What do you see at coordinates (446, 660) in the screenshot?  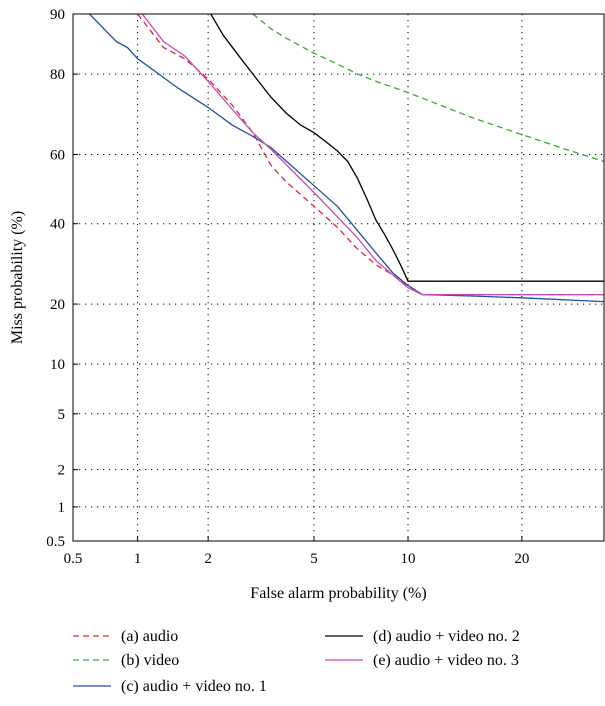 I see `legend-label-5: (e) audio + video no. 3` at bounding box center [446, 660].